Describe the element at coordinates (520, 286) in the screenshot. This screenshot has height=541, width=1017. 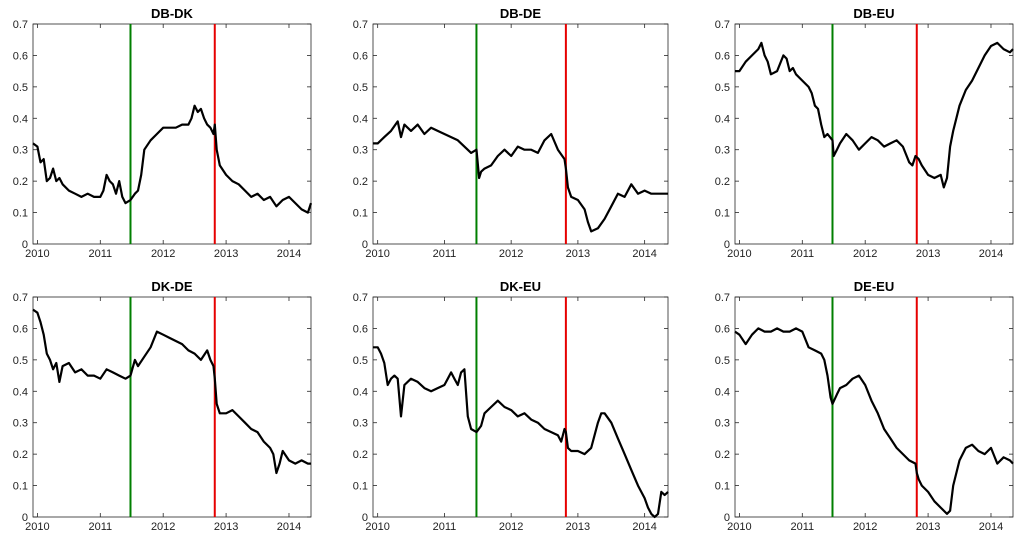
I see `chart-title: DK-EU` at that location.